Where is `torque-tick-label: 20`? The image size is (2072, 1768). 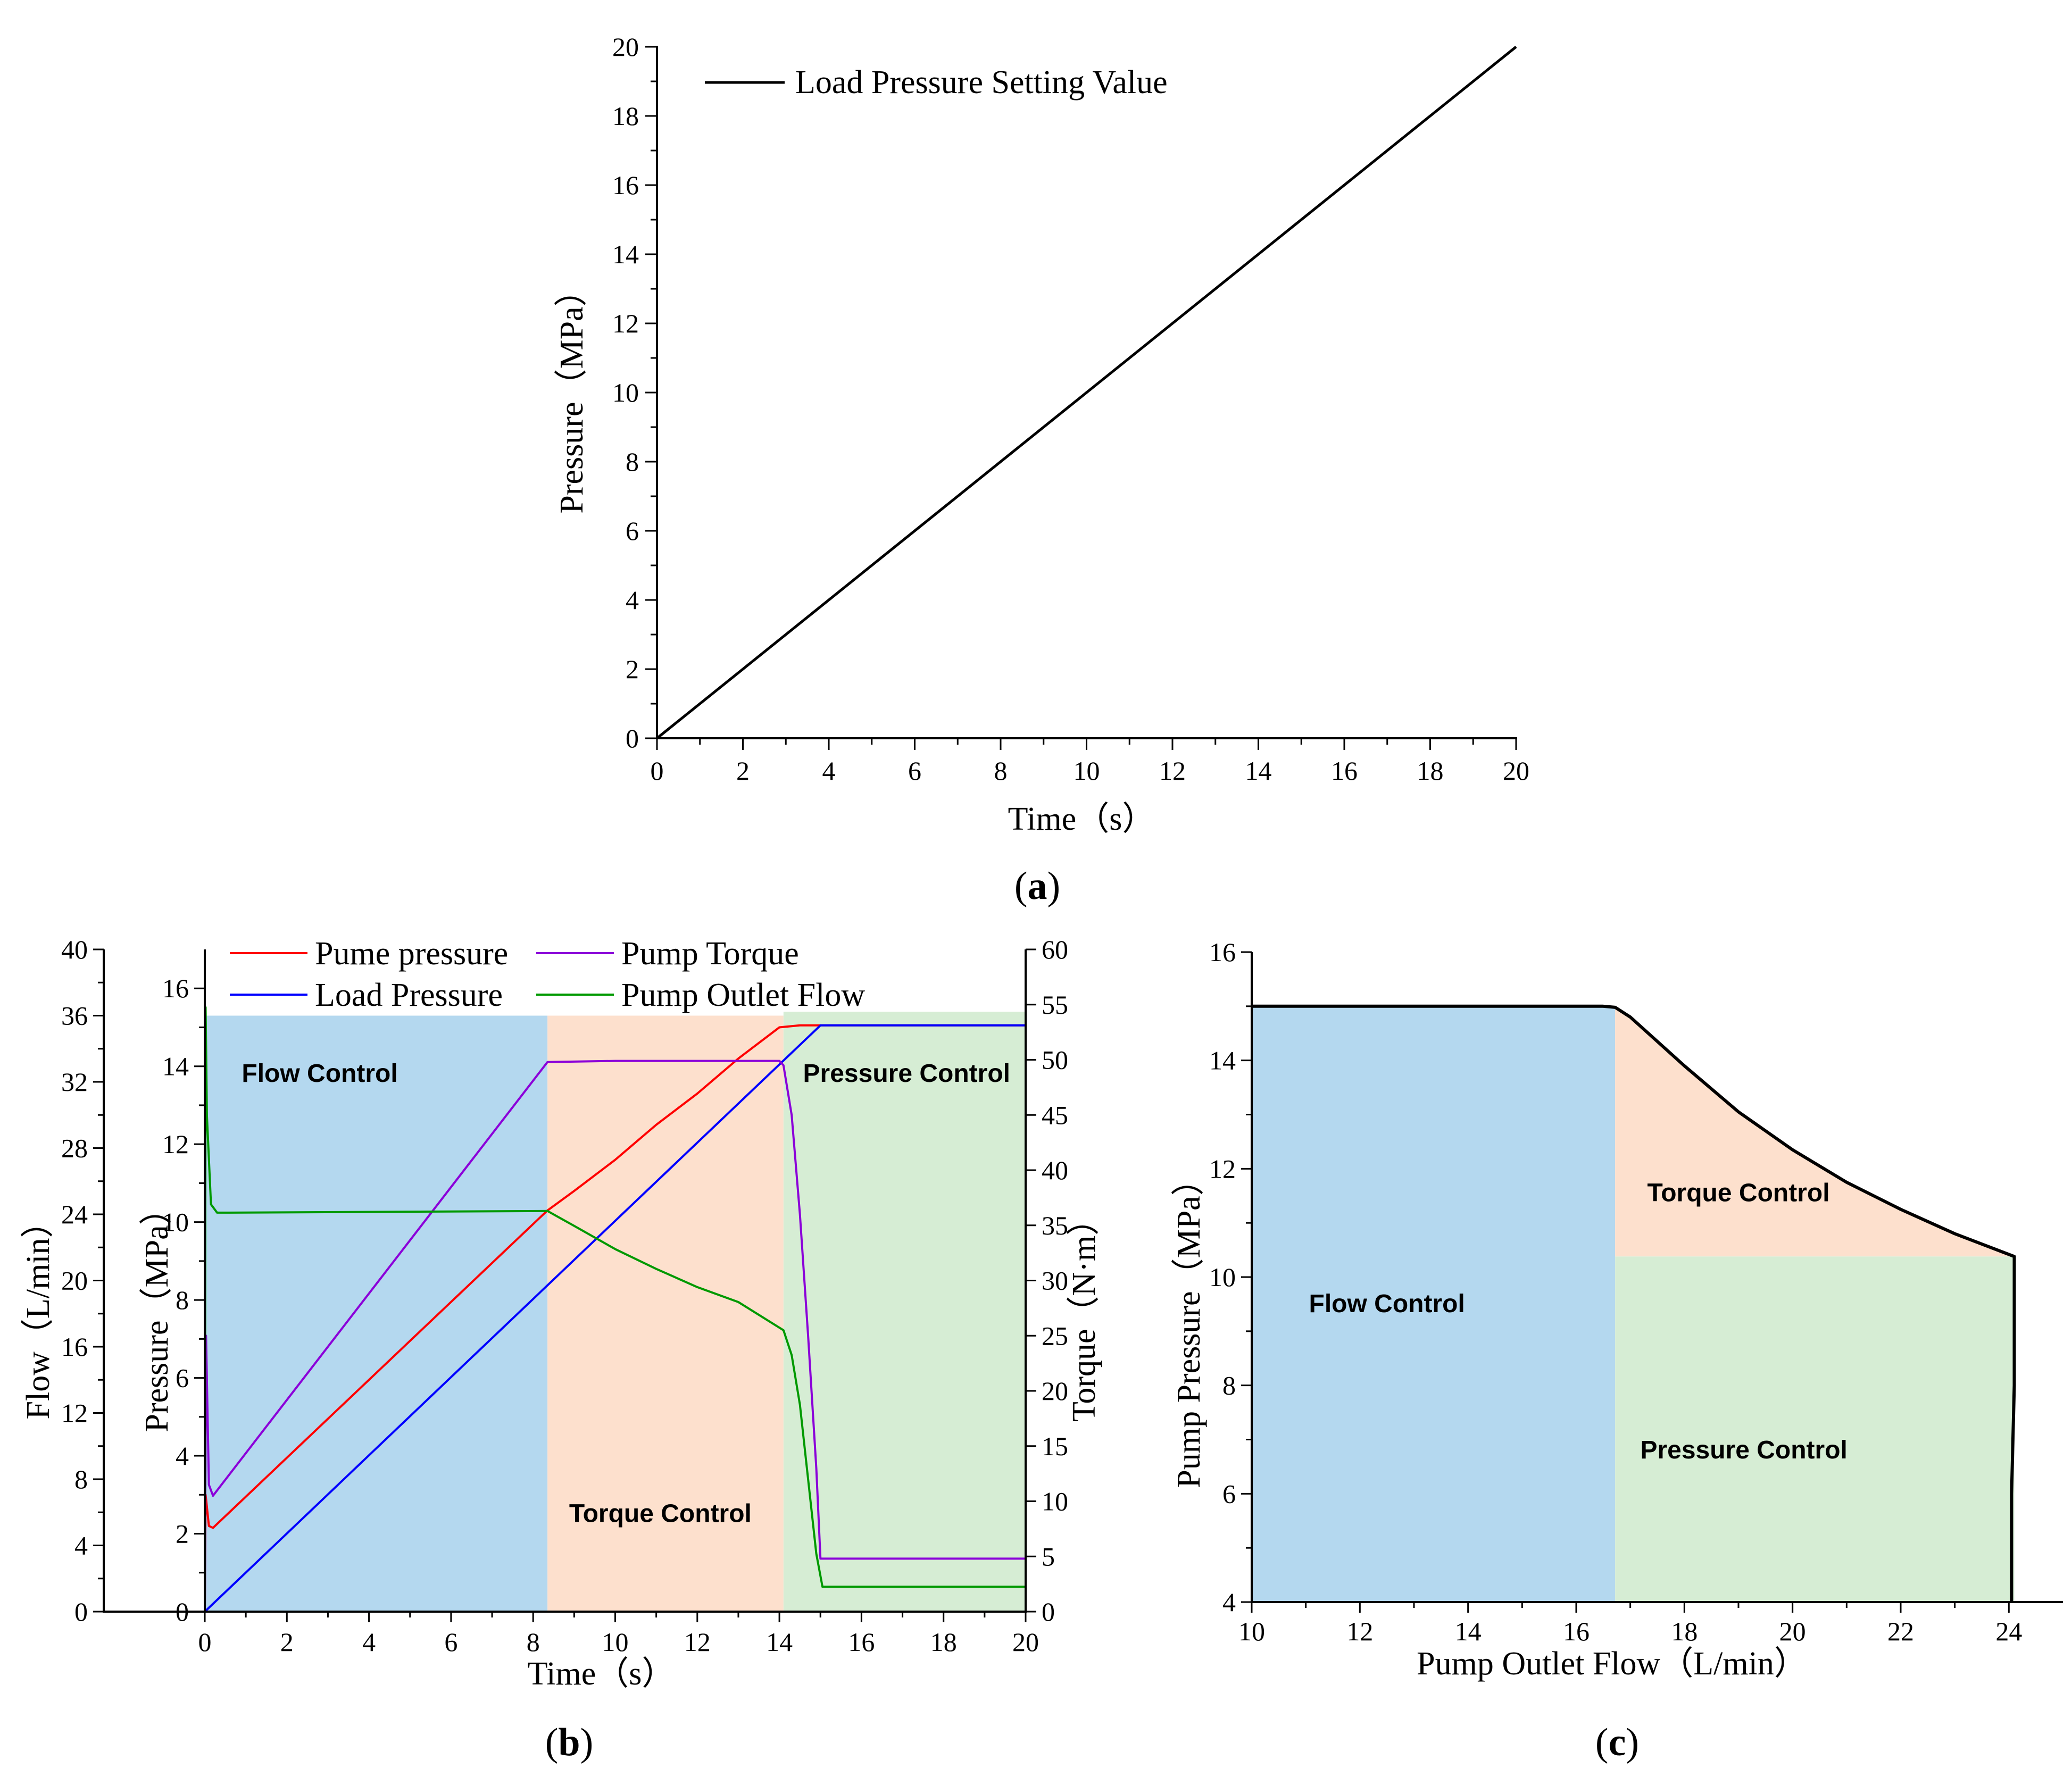 torque-tick-label: 20 is located at coordinates (1055, 1391).